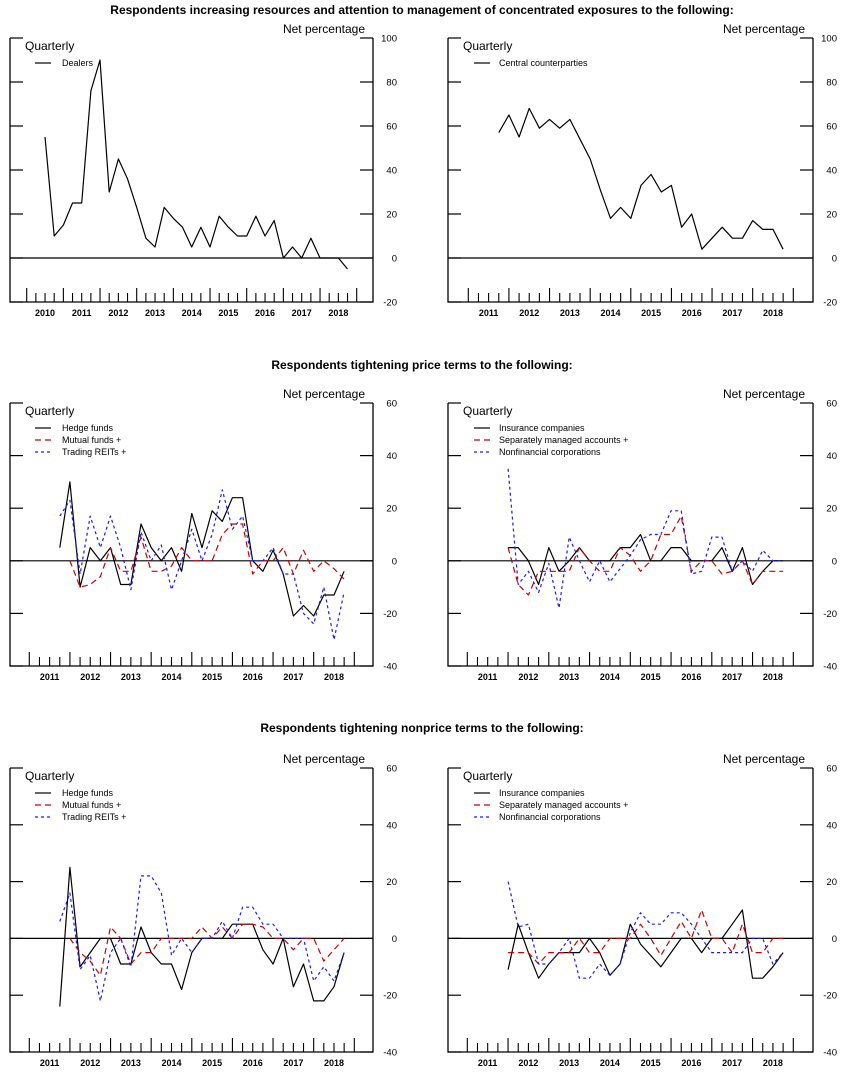 The image size is (844, 1084). What do you see at coordinates (550, 452) in the screenshot?
I see `legend-label: Nonfinancial corporations` at bounding box center [550, 452].